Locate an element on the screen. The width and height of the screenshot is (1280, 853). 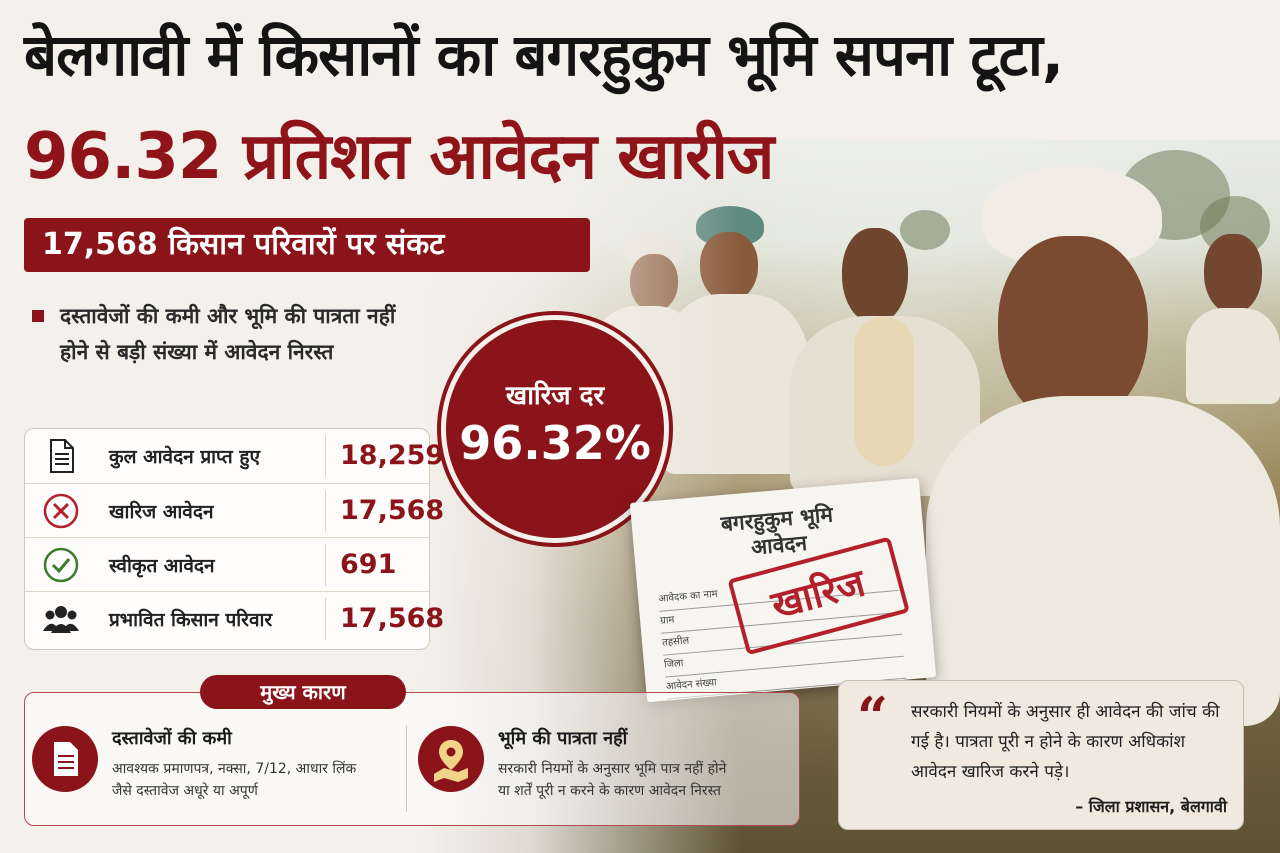
reasons-panel is located at coordinates (412, 759).